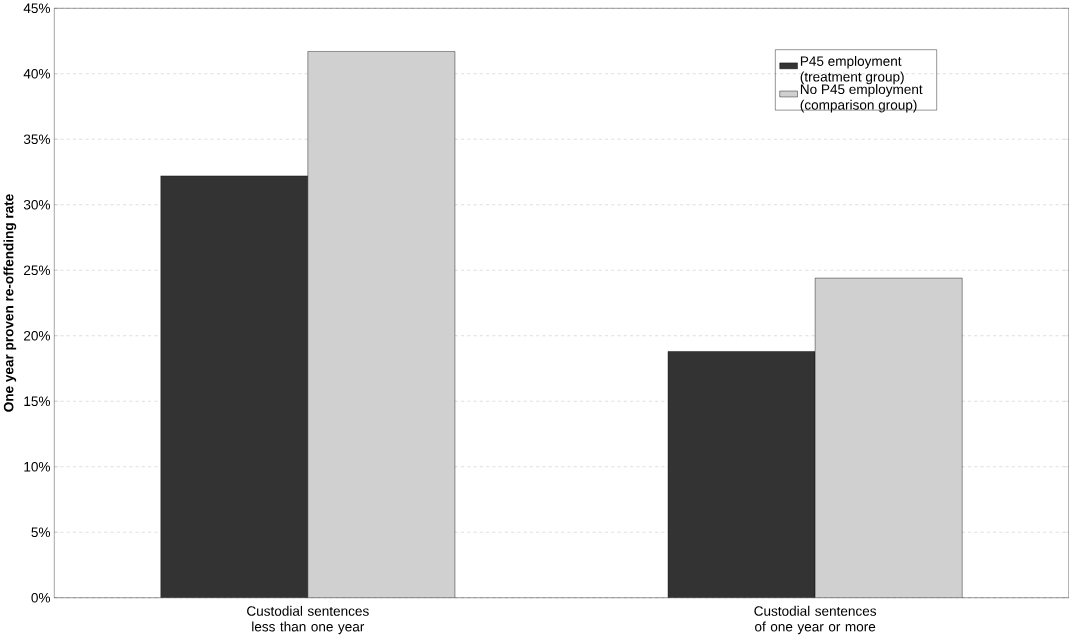 This screenshot has width=1069, height=638. What do you see at coordinates (37, 467) in the screenshot?
I see `y-tick-label: 10%` at bounding box center [37, 467].